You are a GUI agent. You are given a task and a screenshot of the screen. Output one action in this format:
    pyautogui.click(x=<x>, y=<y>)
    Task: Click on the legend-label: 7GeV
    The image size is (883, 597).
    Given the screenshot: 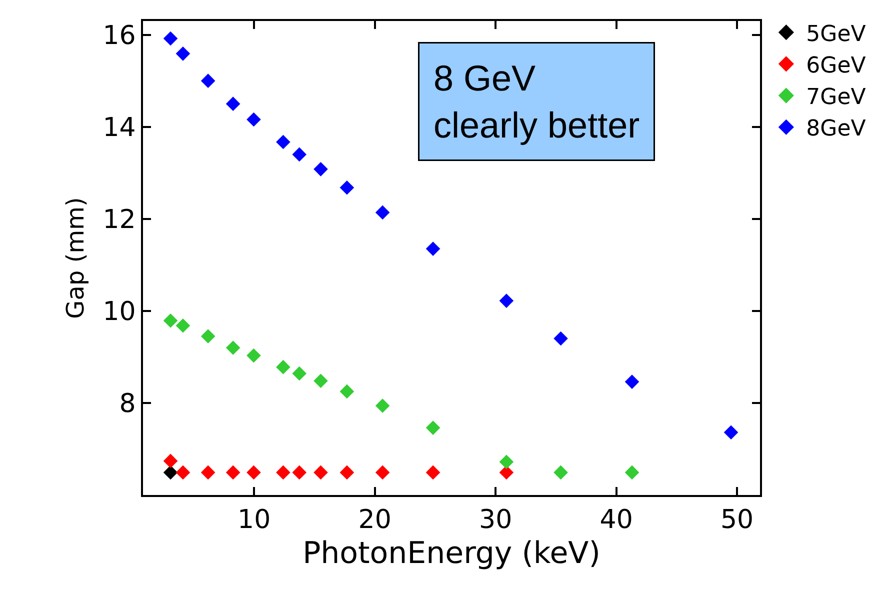 What is the action you would take?
    pyautogui.click(x=836, y=97)
    